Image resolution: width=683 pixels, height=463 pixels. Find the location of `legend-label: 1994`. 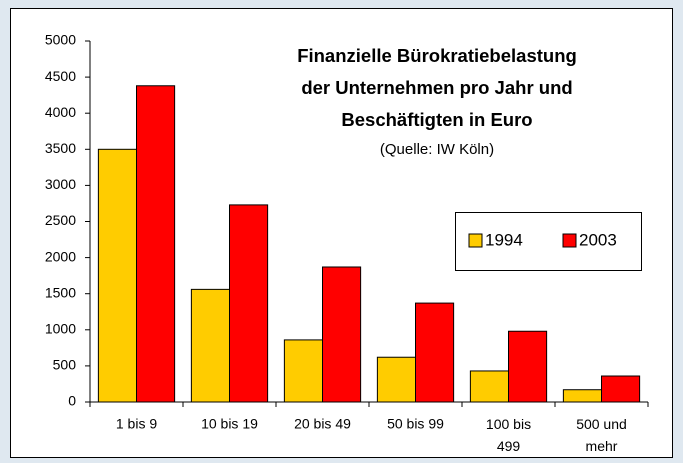

legend-label: 1994 is located at coordinates (504, 239).